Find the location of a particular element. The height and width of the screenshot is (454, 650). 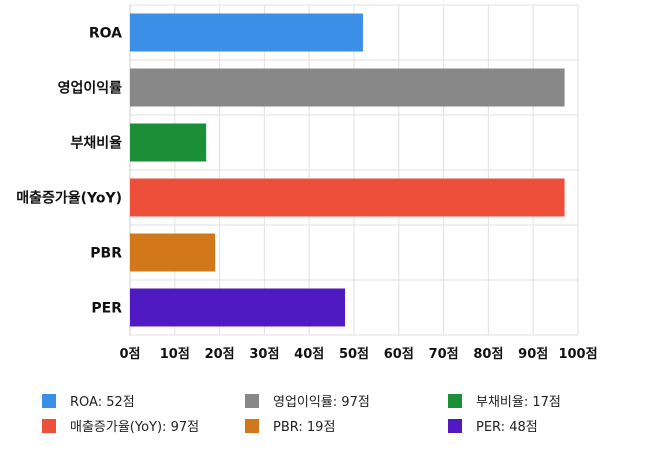

category-label: 매출증가율(YoY) is located at coordinates (69, 198).